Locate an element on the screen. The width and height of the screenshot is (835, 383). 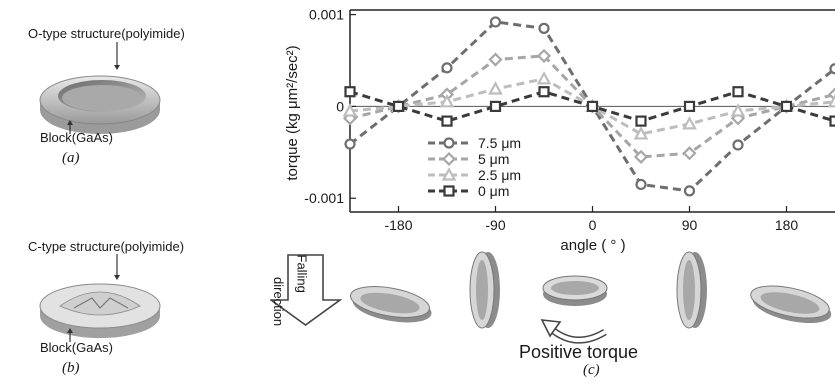
ring-flat is located at coordinates (575, 290).